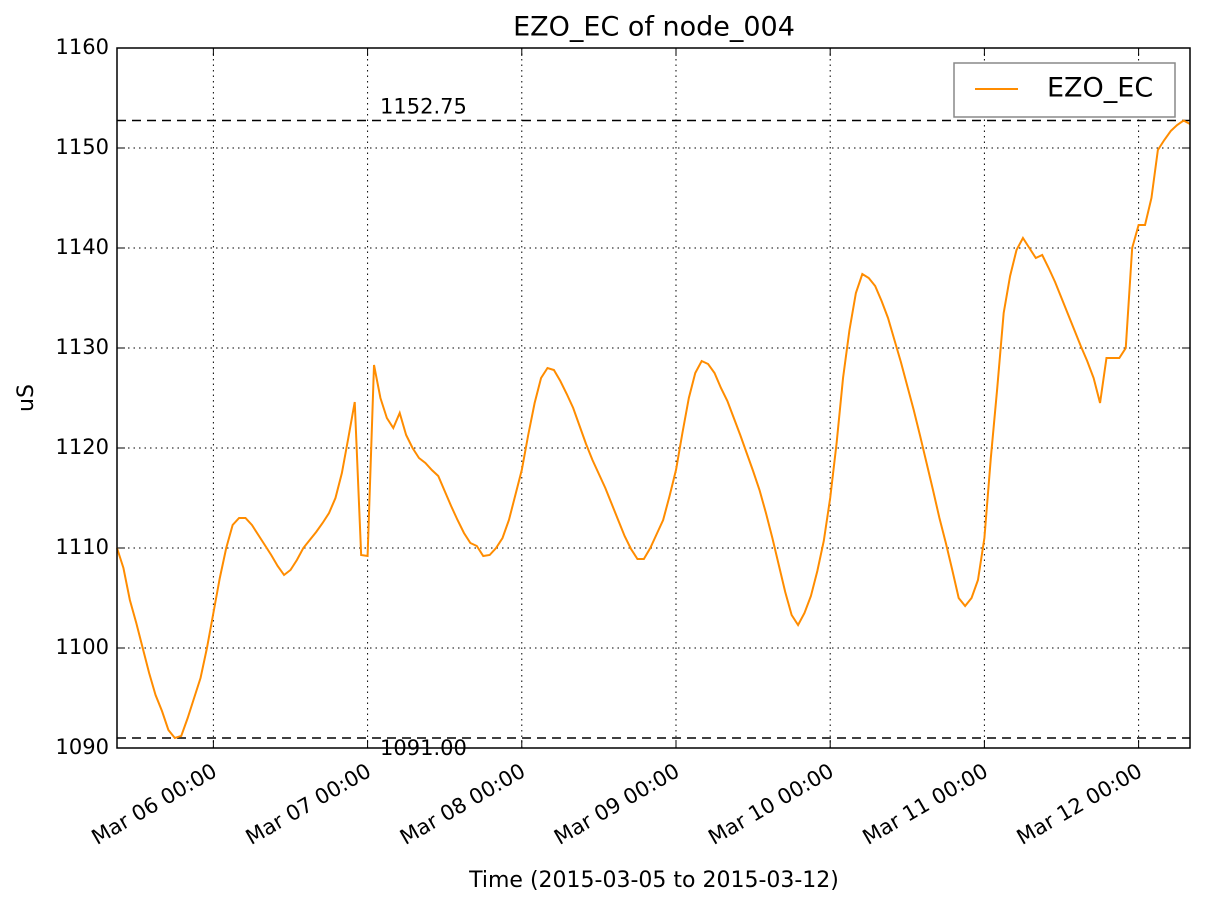 The image size is (1205, 910). I want to click on x-tick-label: Mar 07 00:00, so click(308, 804).